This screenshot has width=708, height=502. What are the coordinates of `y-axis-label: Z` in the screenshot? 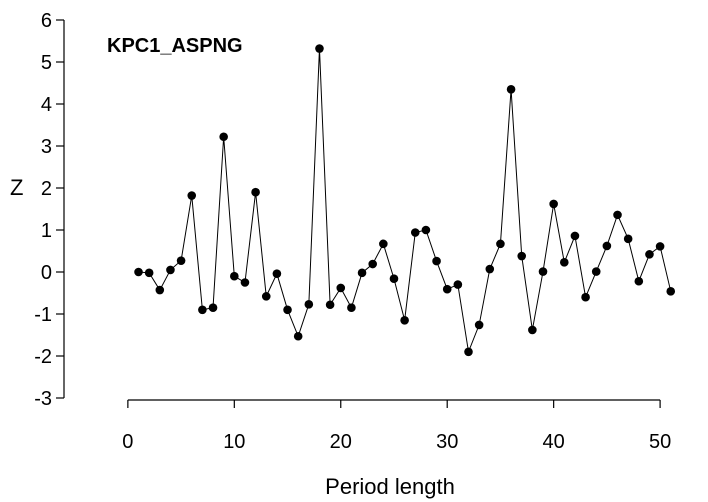 It's located at (16, 187).